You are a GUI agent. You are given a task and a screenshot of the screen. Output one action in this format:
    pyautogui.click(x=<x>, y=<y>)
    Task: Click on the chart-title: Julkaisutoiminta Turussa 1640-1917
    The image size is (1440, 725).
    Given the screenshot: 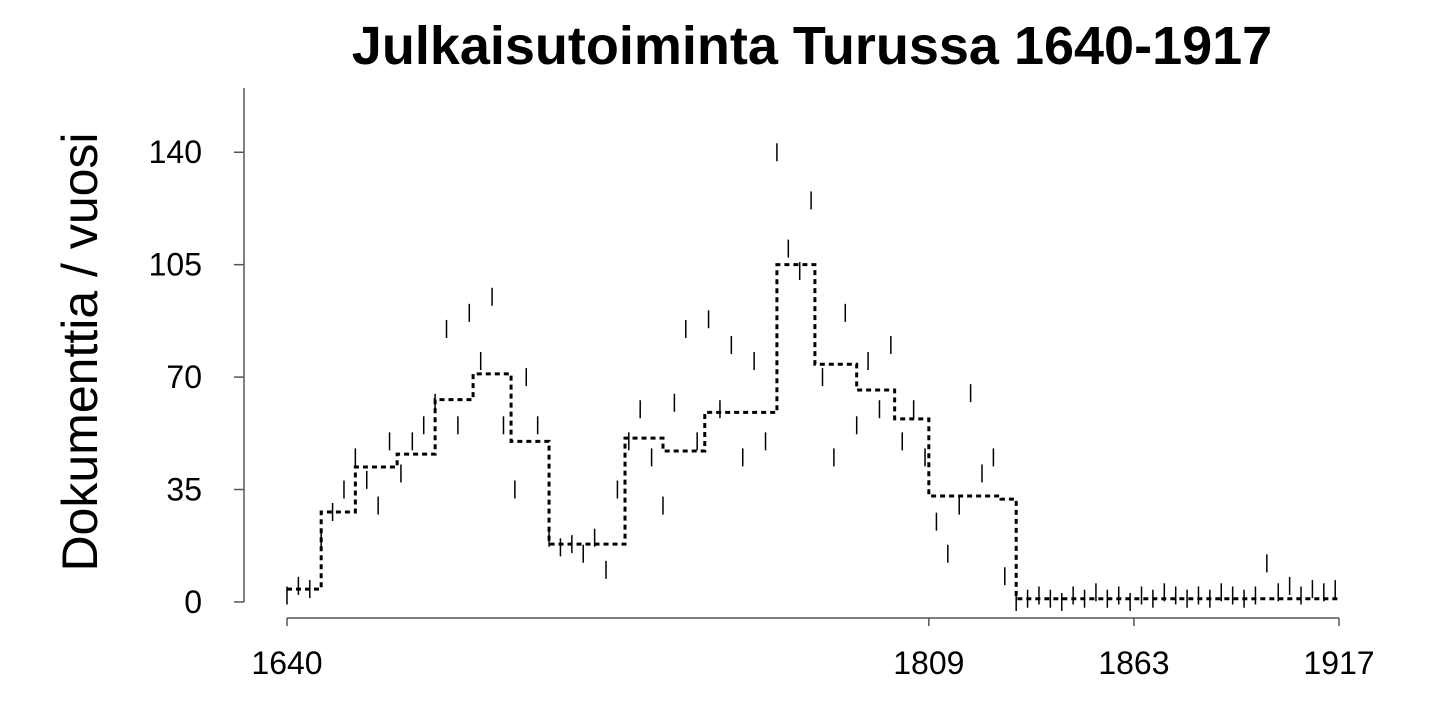 What is the action you would take?
    pyautogui.click(x=812, y=46)
    